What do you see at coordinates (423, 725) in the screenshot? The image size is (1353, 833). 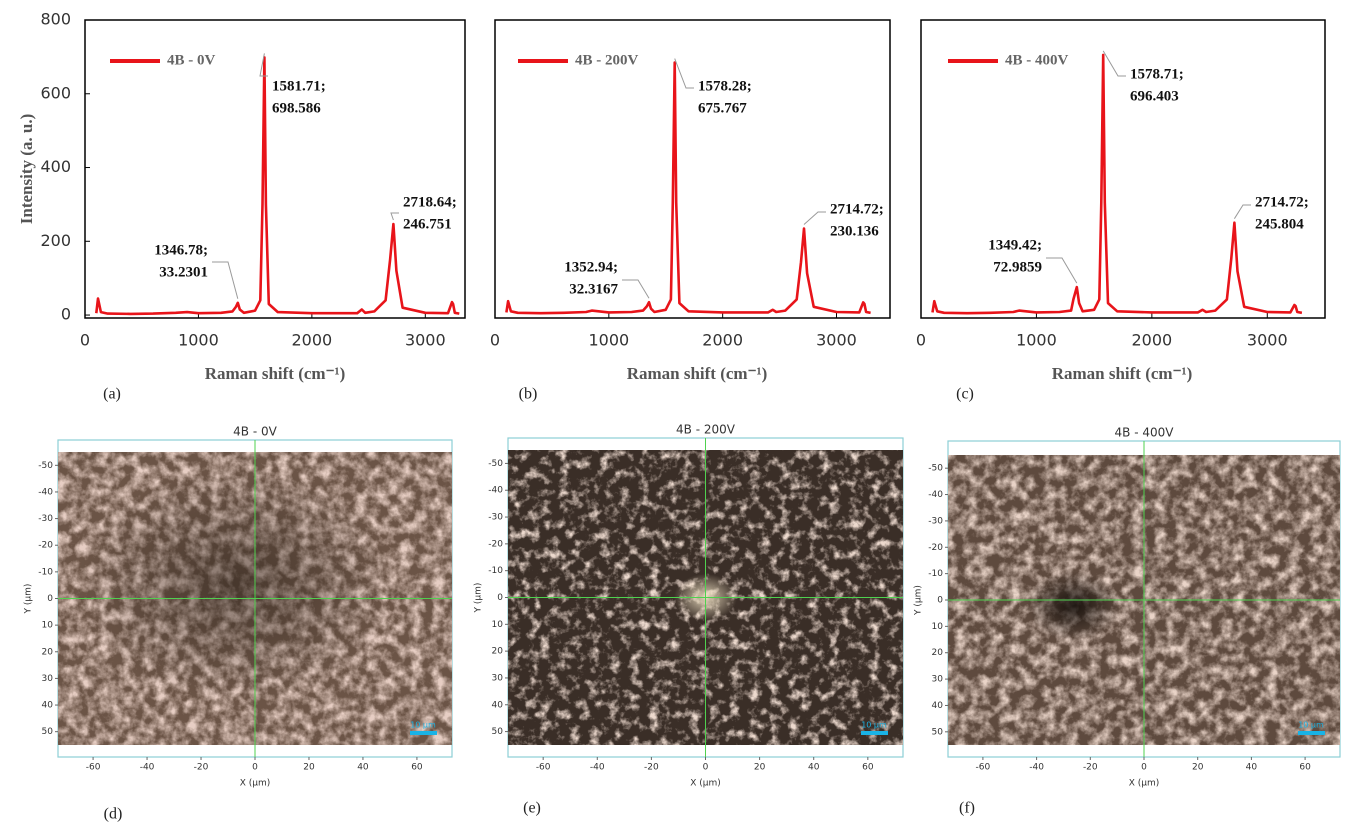 I see `scale-bar-label: 10 µm` at bounding box center [423, 725].